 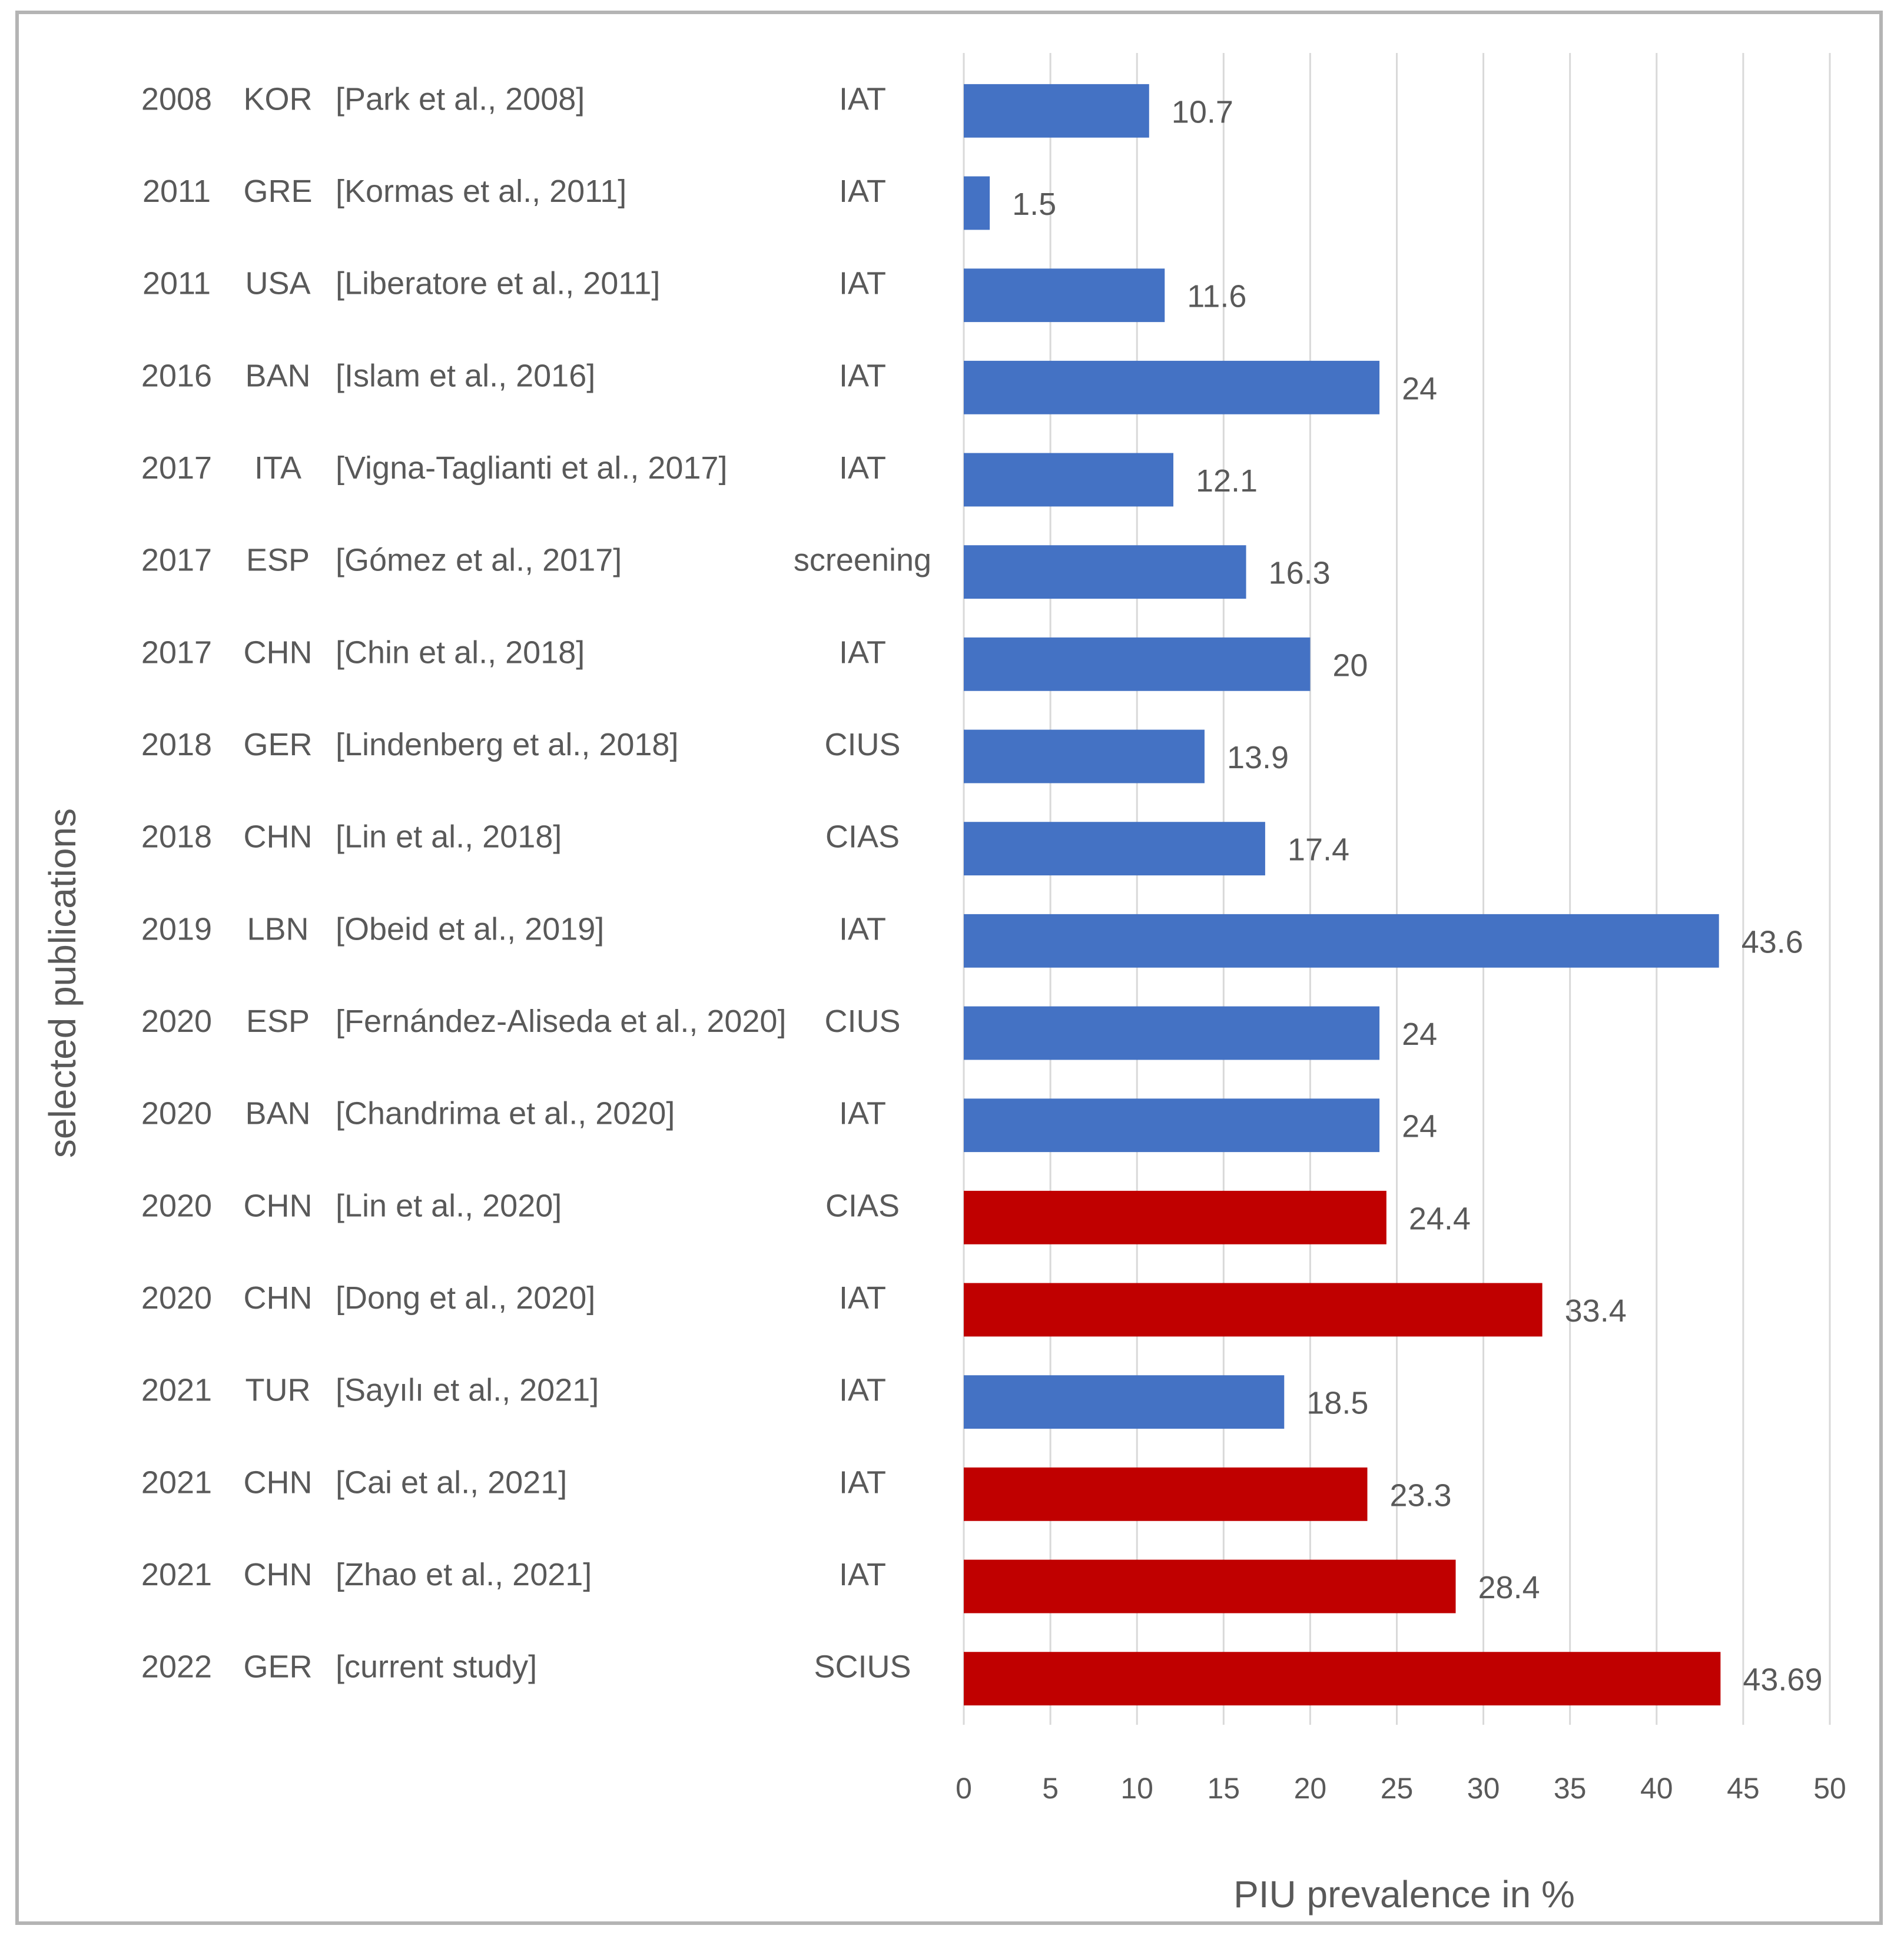 I want to click on row-reference-6: [Chin et al., 2018], so click(x=461, y=653).